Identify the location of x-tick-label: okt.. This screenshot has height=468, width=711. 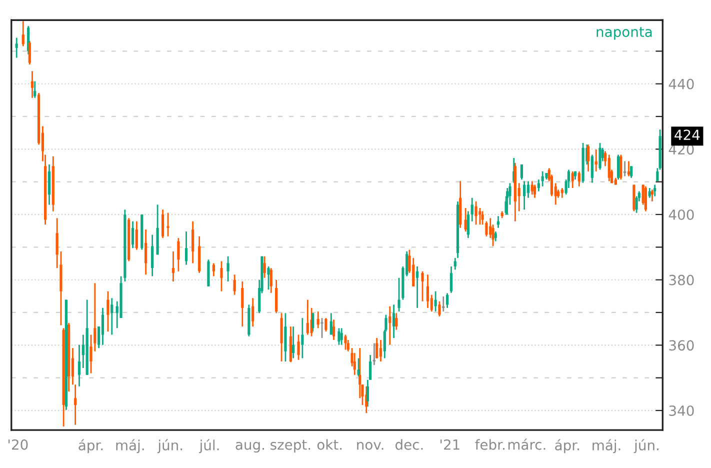
(329, 444).